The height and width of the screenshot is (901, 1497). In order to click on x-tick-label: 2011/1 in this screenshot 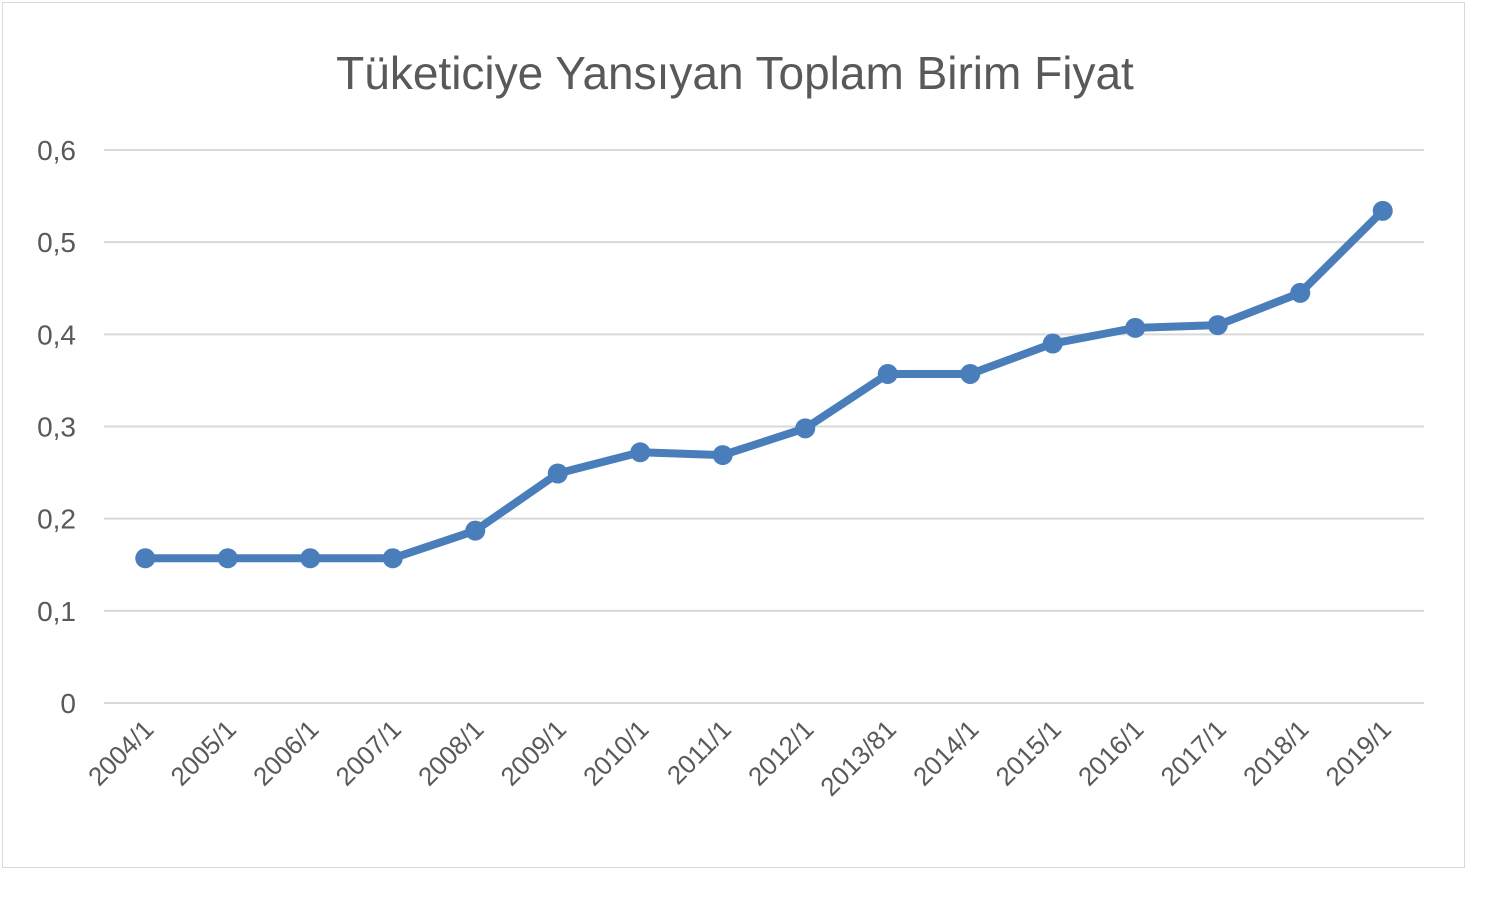, I will do `click(699, 752)`.